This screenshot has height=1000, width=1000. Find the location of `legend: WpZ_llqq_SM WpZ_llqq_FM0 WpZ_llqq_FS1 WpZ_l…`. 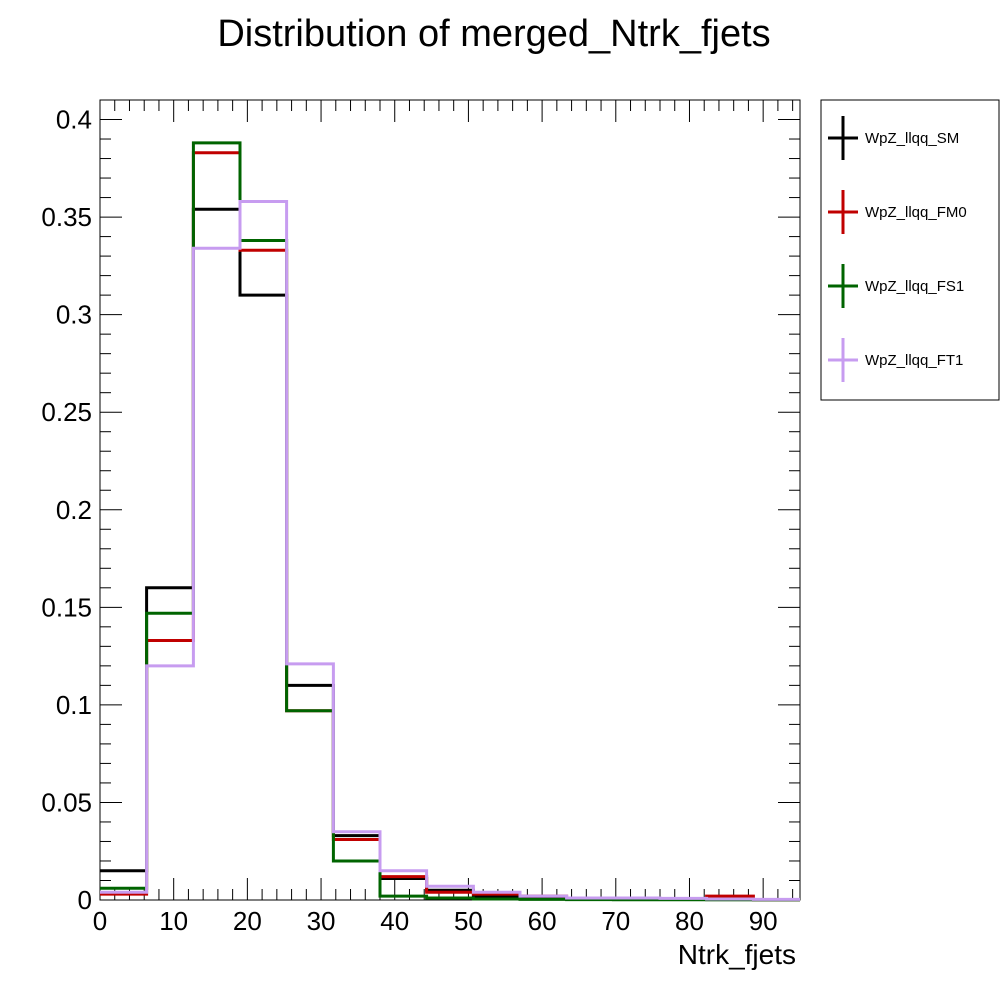

legend: WpZ_llqq_SM WpZ_llqq_FM0 WpZ_llqq_FS1 WpZ_l… is located at coordinates (910, 250).